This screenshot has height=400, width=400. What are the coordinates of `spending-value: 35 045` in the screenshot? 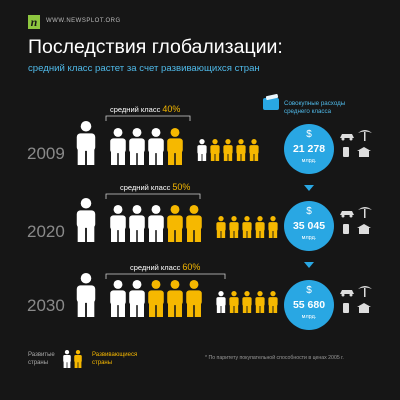 It's located at (309, 226).